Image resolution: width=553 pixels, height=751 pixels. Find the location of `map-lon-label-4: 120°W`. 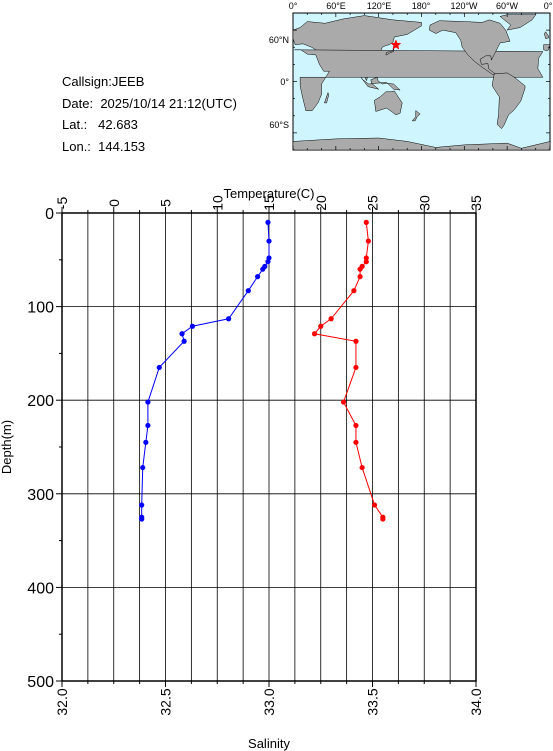

map-lon-label-4: 120°W is located at coordinates (464, 6).